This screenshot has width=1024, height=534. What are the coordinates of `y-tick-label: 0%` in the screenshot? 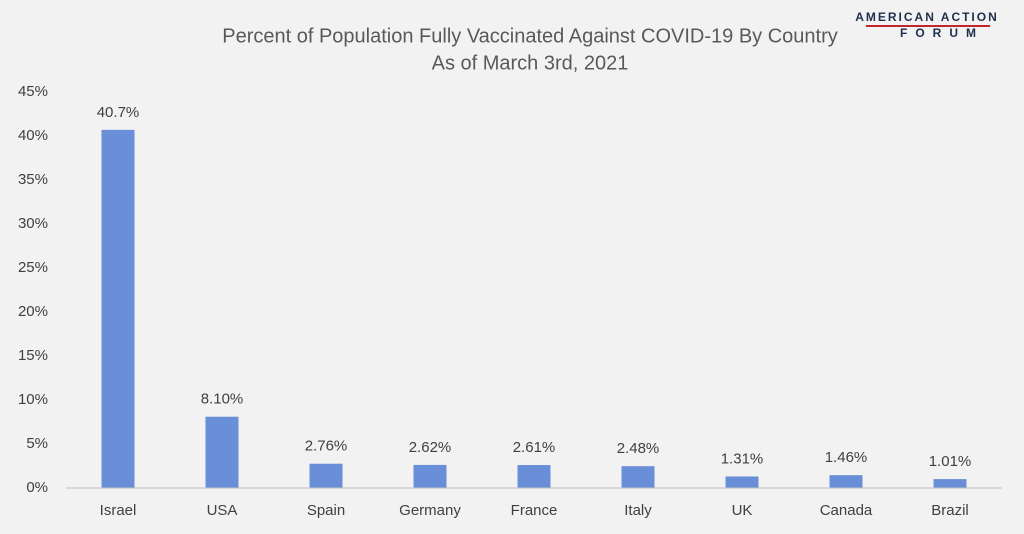 It's located at (37, 487).